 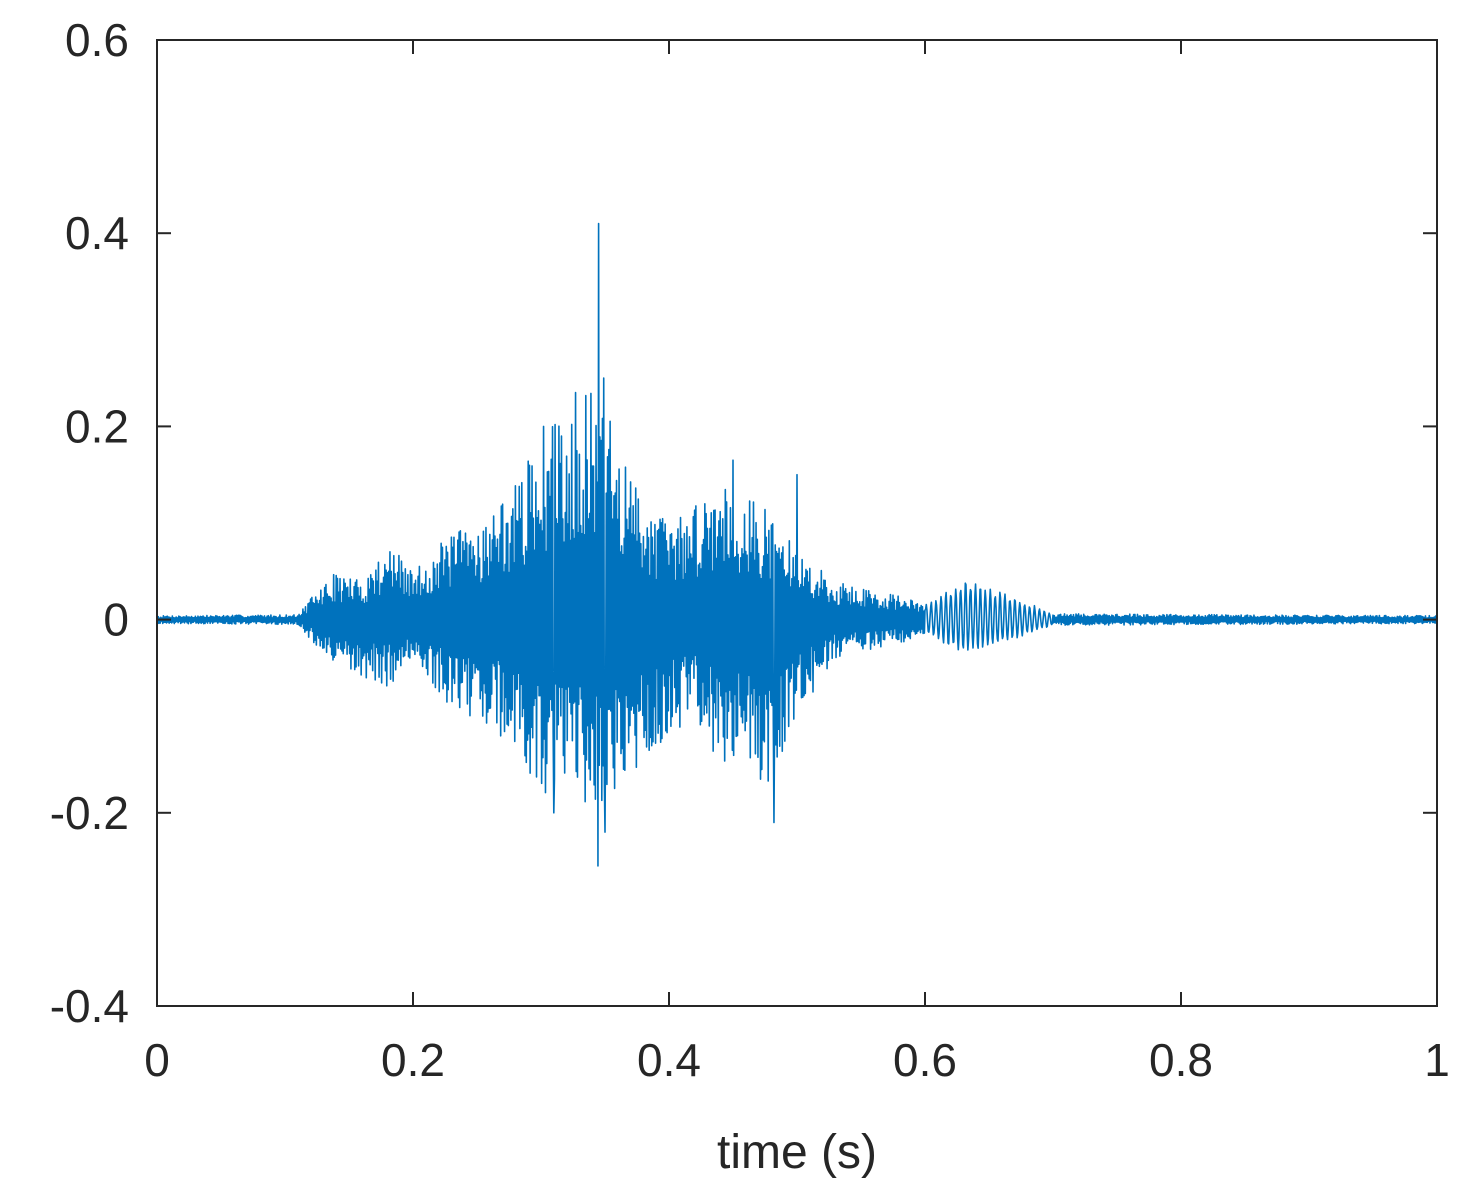 I want to click on y-tick-label: 0.2, so click(x=97, y=426).